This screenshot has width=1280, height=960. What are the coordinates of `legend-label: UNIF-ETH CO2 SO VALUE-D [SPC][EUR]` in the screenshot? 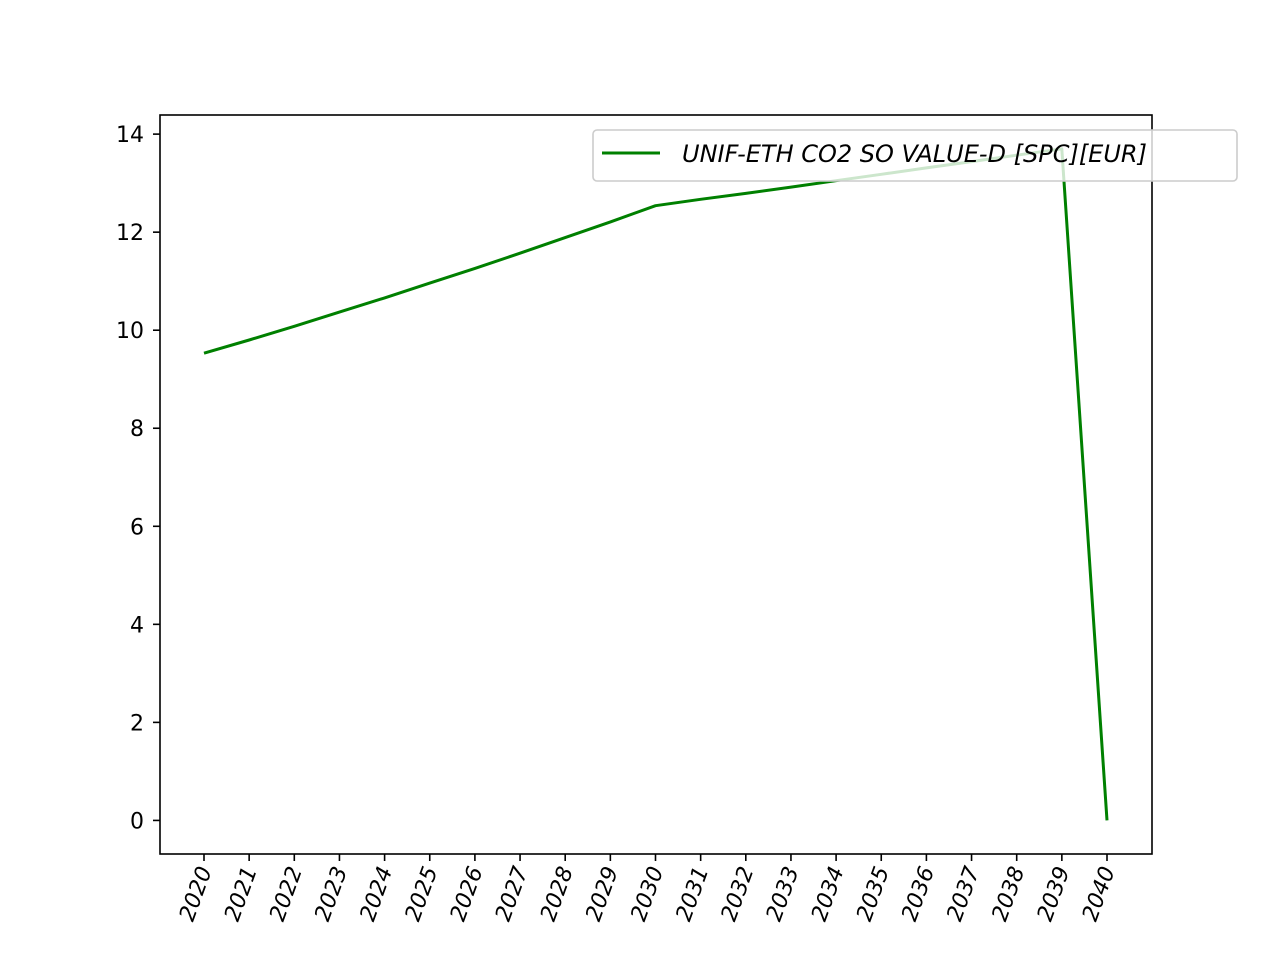 It's located at (914, 154).